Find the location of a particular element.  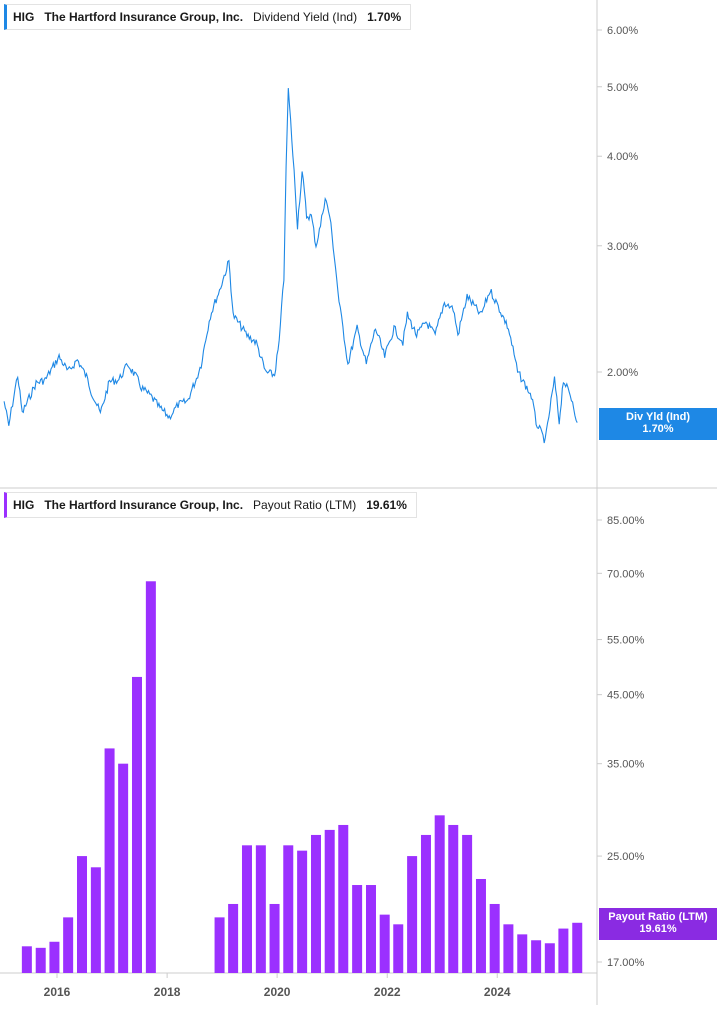

div-yield-badge: Div Yld (Ind) 1.70% is located at coordinates (658, 424).